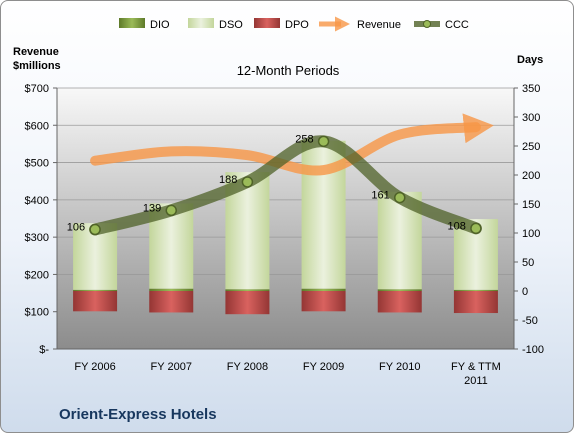 The image size is (574, 433). What do you see at coordinates (525, 292) in the screenshot?
I see `right-tick-label: 0` at bounding box center [525, 292].